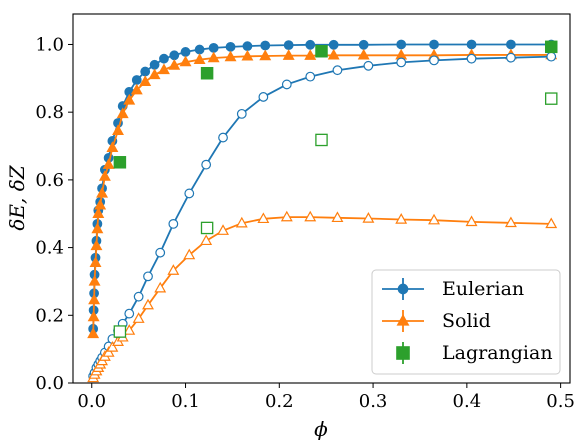  Describe the element at coordinates (17, 197) in the screenshot. I see `y-axis-label: δE, δZ` at that location.